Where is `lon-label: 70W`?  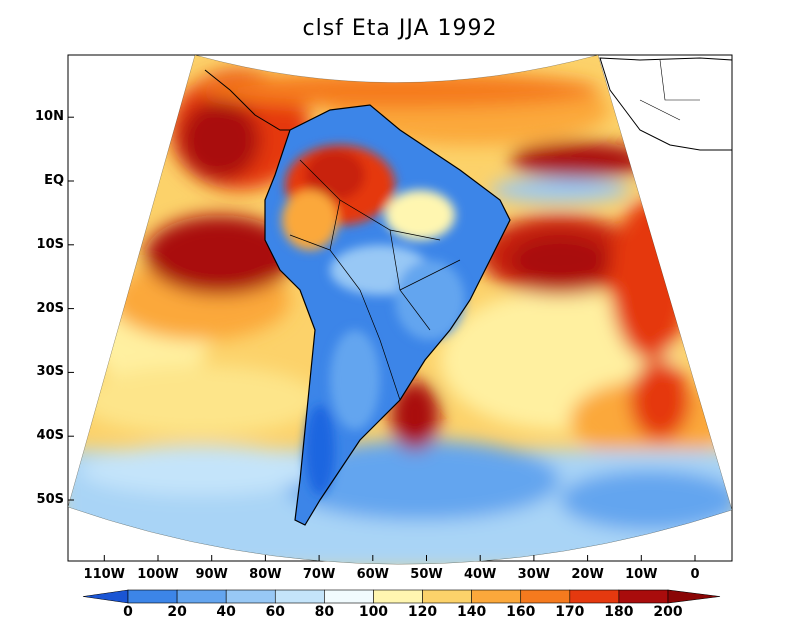
lon-label: 70W is located at coordinates (319, 574).